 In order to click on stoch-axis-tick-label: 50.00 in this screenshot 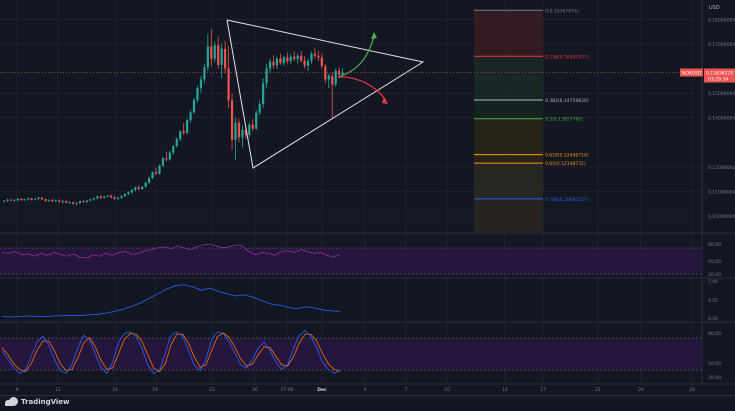, I will do `click(714, 364)`.